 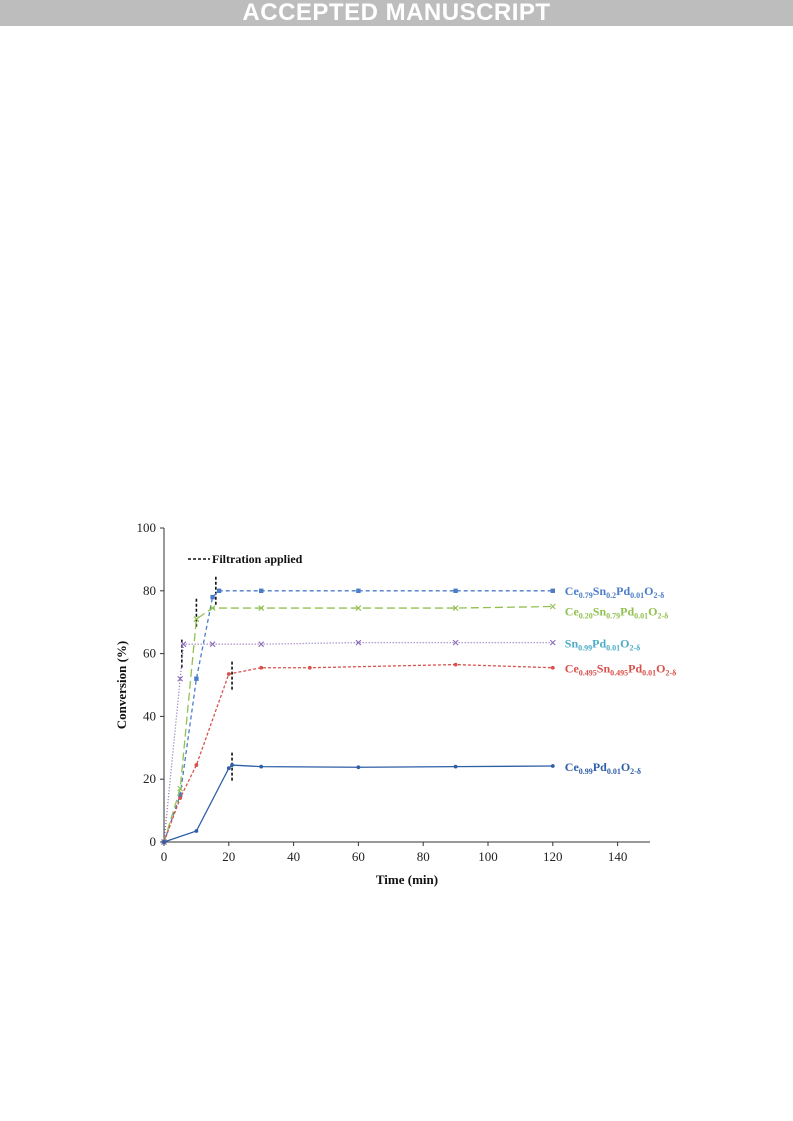 I want to click on y-tick-label: 100, so click(x=147, y=527).